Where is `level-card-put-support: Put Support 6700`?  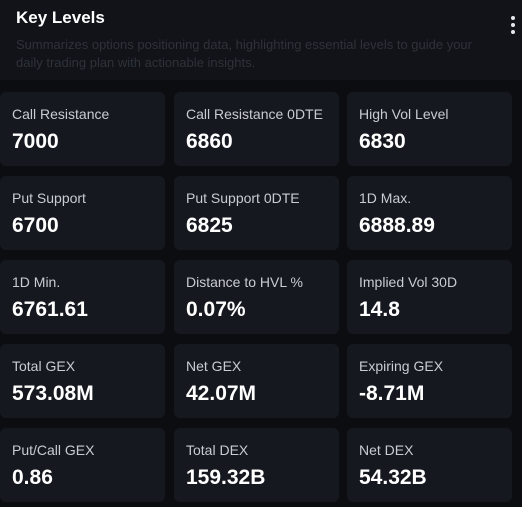 level-card-put-support: Put Support 6700 is located at coordinates (82, 213).